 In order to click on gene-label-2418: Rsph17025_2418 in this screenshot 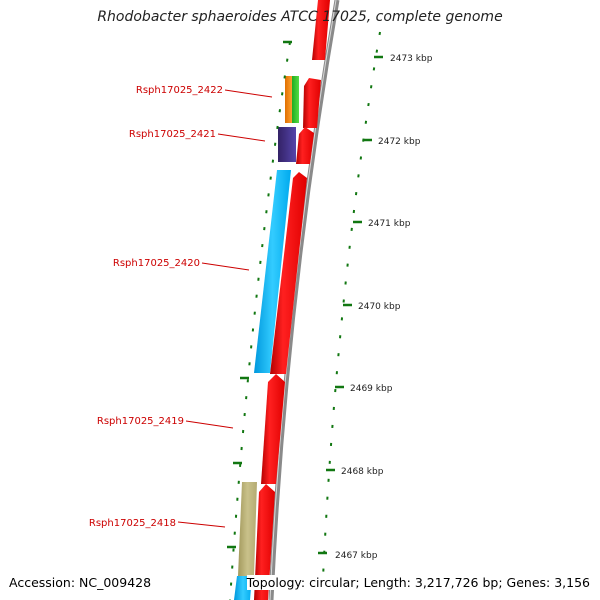, I will do `click(132, 523)`.